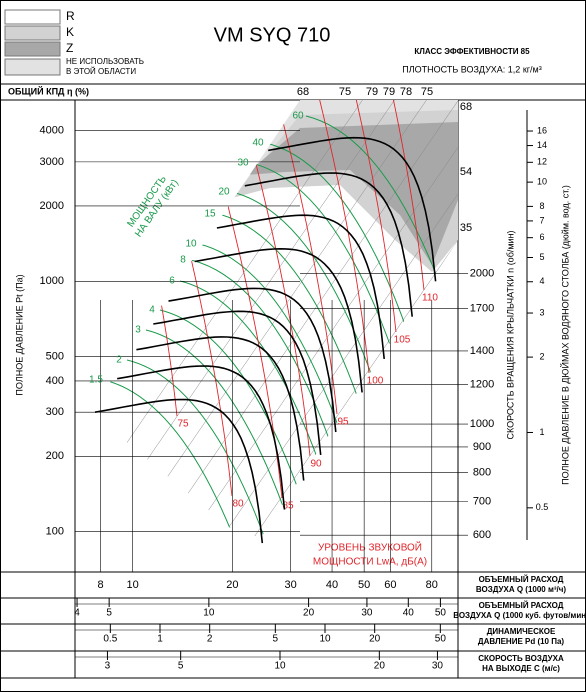 The height and width of the screenshot is (692, 586). I want to click on y2-tick-label: 12, so click(542, 162).